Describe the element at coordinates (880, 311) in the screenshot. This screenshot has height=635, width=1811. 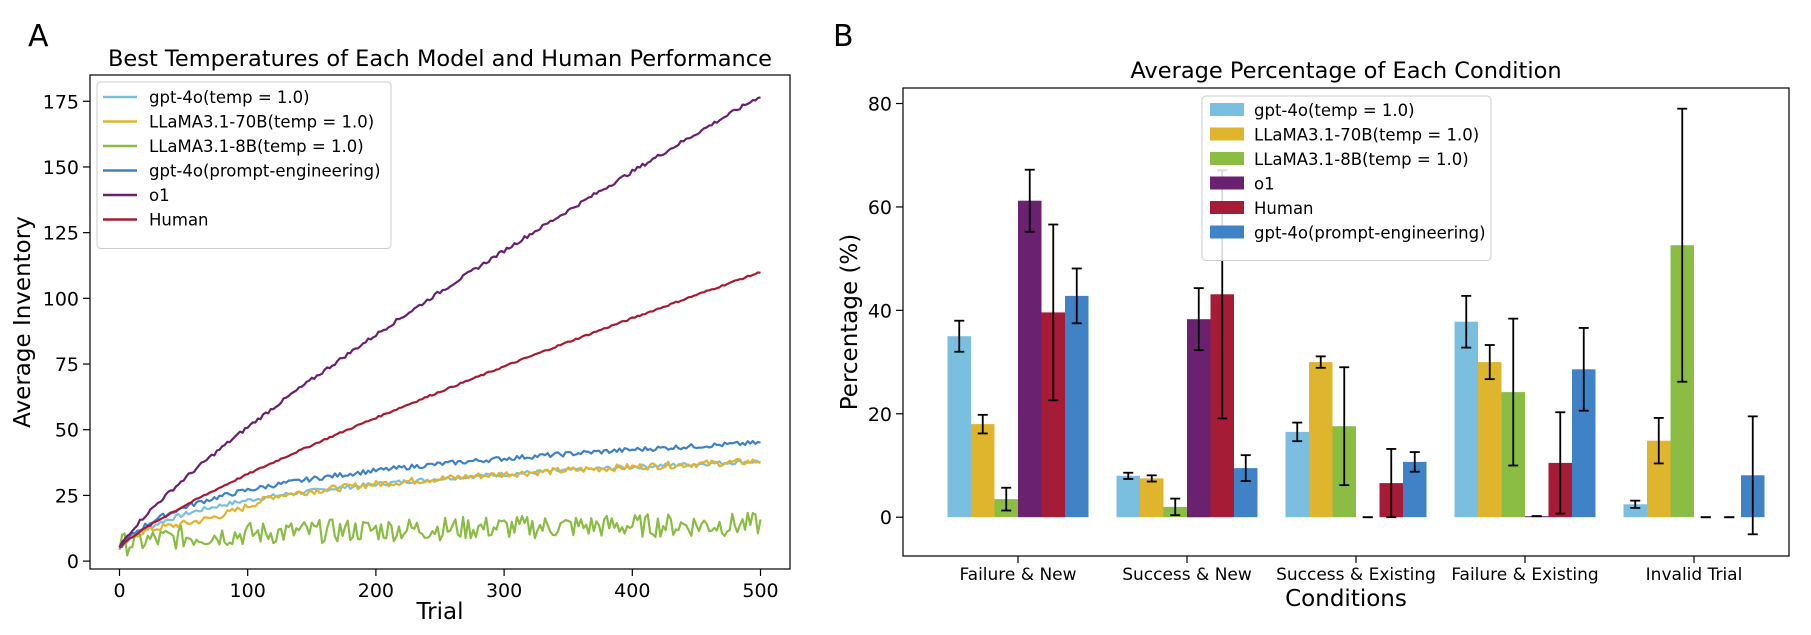
I see `y-tick-label: 40` at that location.